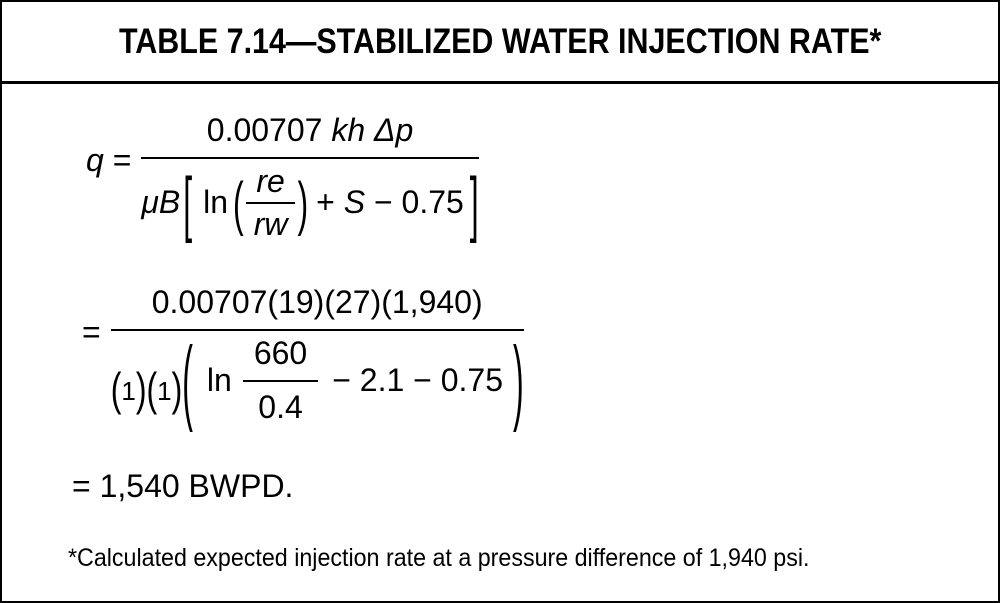  I want to click on equals-sign-1: =, so click(117, 160).